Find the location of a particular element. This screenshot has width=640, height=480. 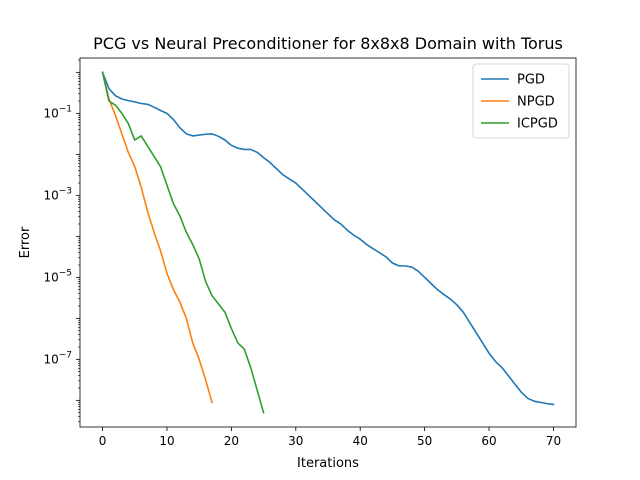

x-tick-label: 50 is located at coordinates (424, 441).